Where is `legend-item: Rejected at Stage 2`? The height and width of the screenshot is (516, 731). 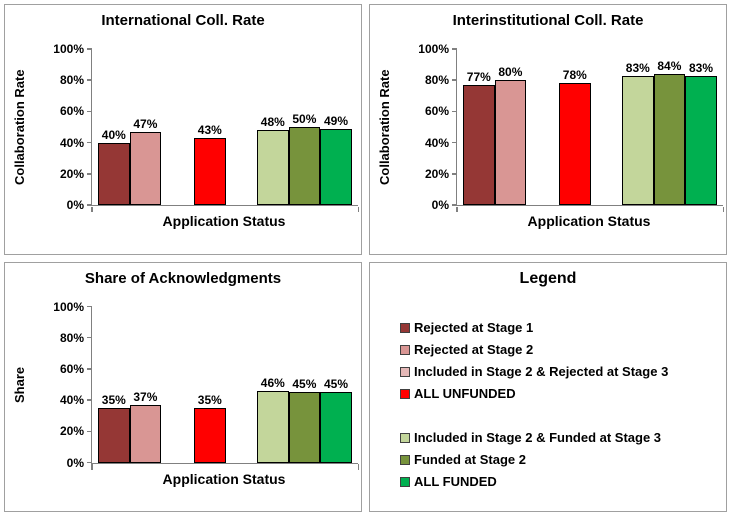 legend-item: Rejected at Stage 2 is located at coordinates (559, 350).